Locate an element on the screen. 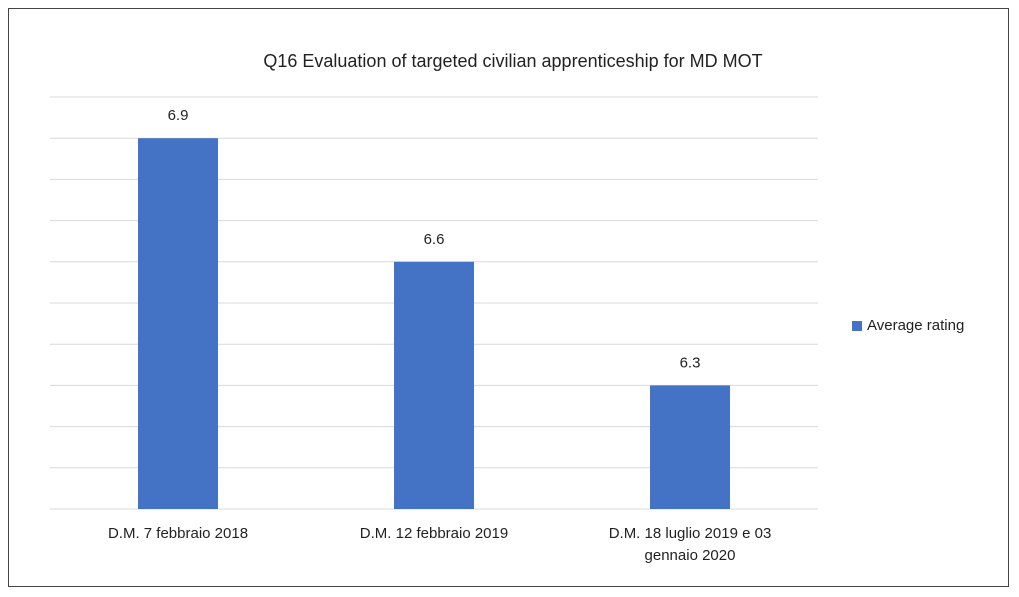  x-tick-label: D.M. 7 febbraio 2018 is located at coordinates (178, 533).